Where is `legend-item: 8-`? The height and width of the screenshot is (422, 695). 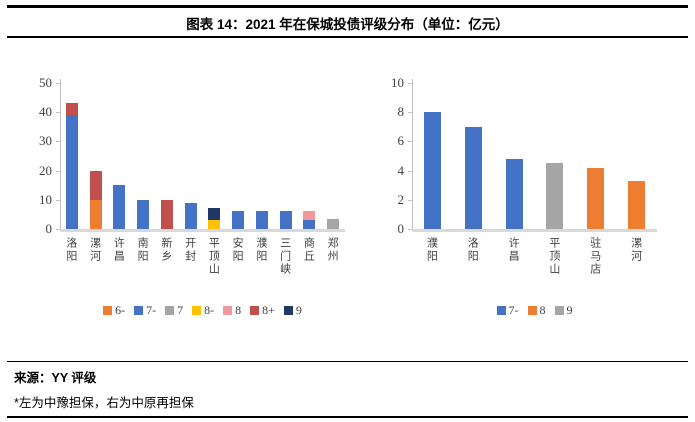
legend-item: 8- is located at coordinates (203, 310).